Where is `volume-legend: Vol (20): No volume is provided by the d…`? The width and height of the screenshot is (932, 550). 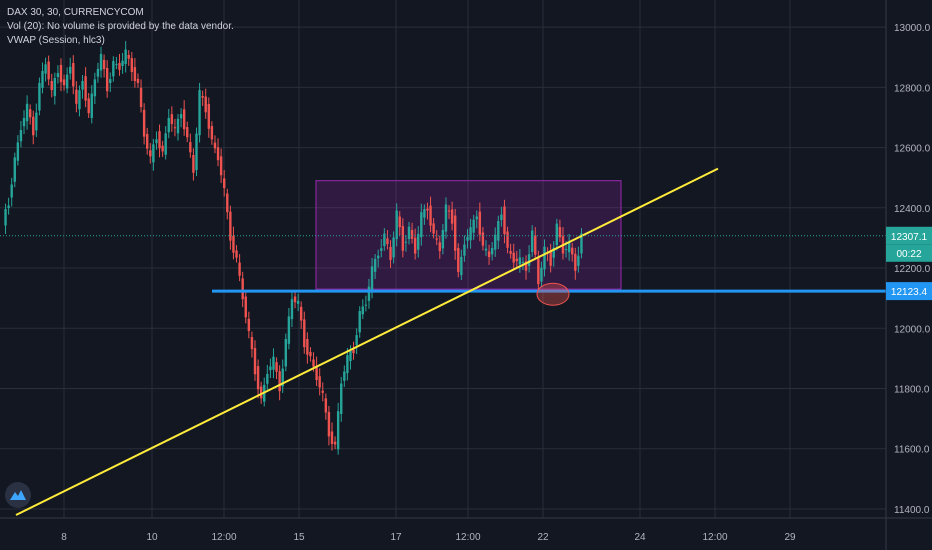
volume-legend: Vol (20): No volume is provided by the d… is located at coordinates (120, 26).